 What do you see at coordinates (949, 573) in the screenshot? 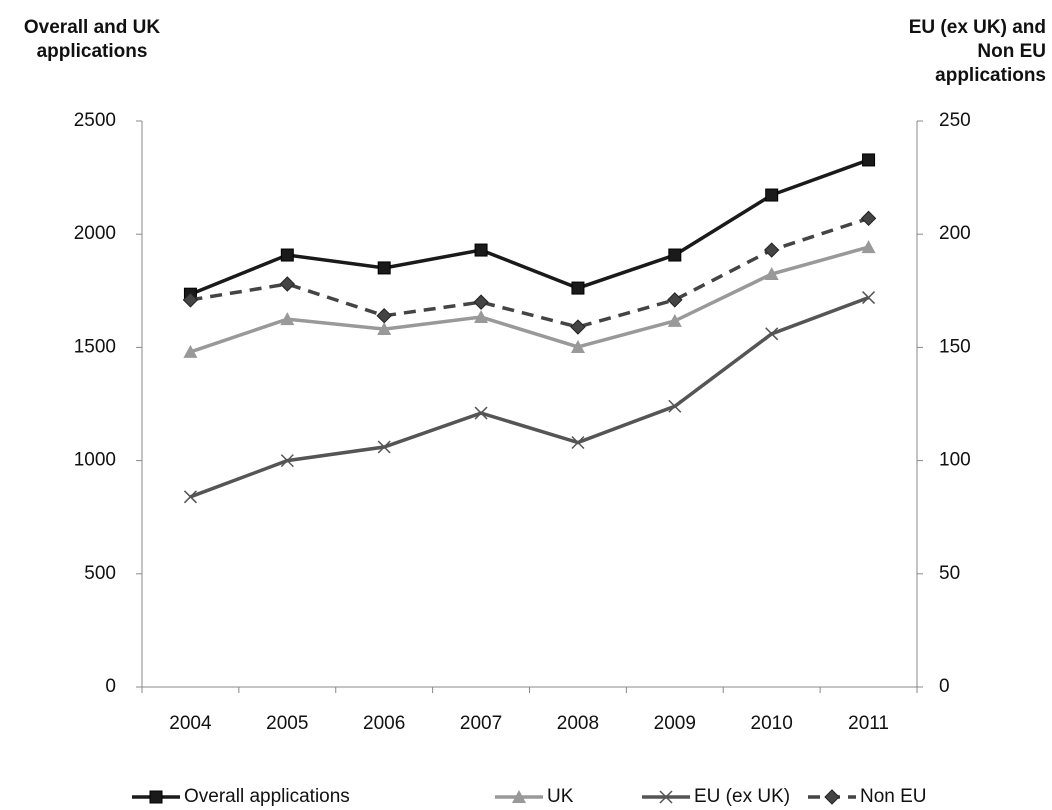
I see `y2-tick-label: 50` at bounding box center [949, 573].